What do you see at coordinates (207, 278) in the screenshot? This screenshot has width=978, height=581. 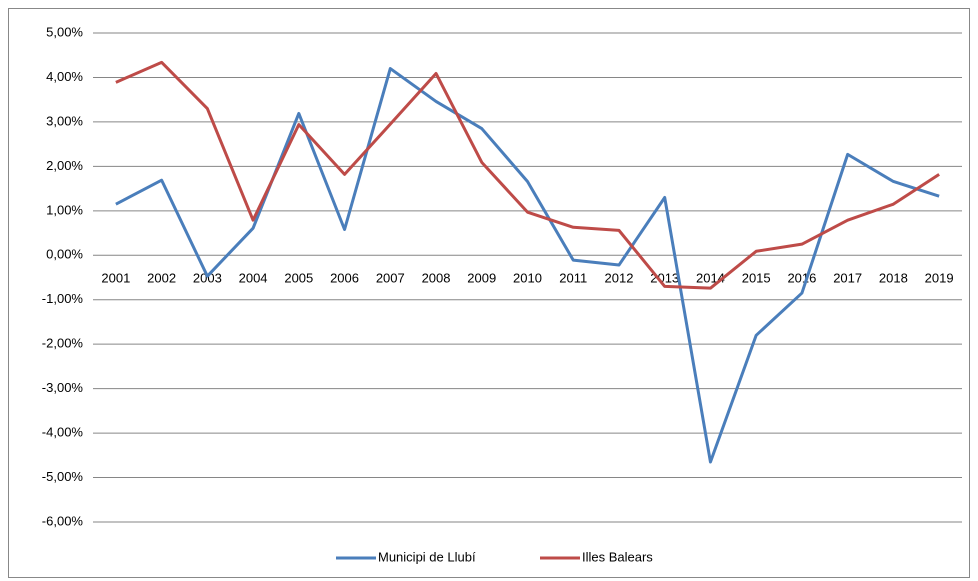 I see `x-tick-label: 2003` at bounding box center [207, 278].